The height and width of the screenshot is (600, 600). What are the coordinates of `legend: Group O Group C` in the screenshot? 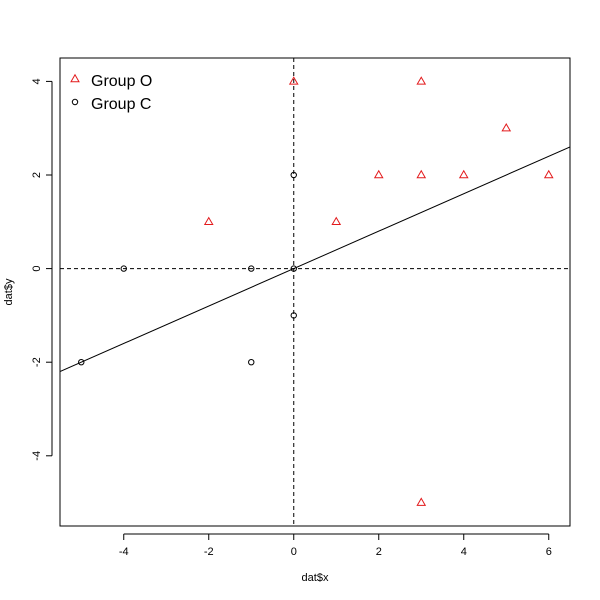 It's located at (111, 93).